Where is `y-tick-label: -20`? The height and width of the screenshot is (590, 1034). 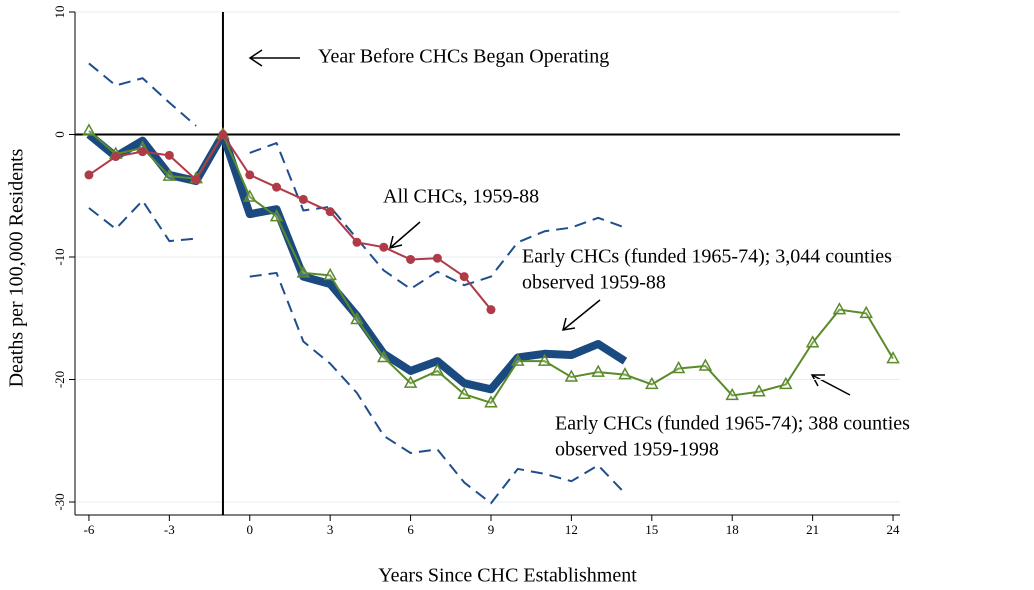
y-tick-label: -20 is located at coordinates (59, 379).